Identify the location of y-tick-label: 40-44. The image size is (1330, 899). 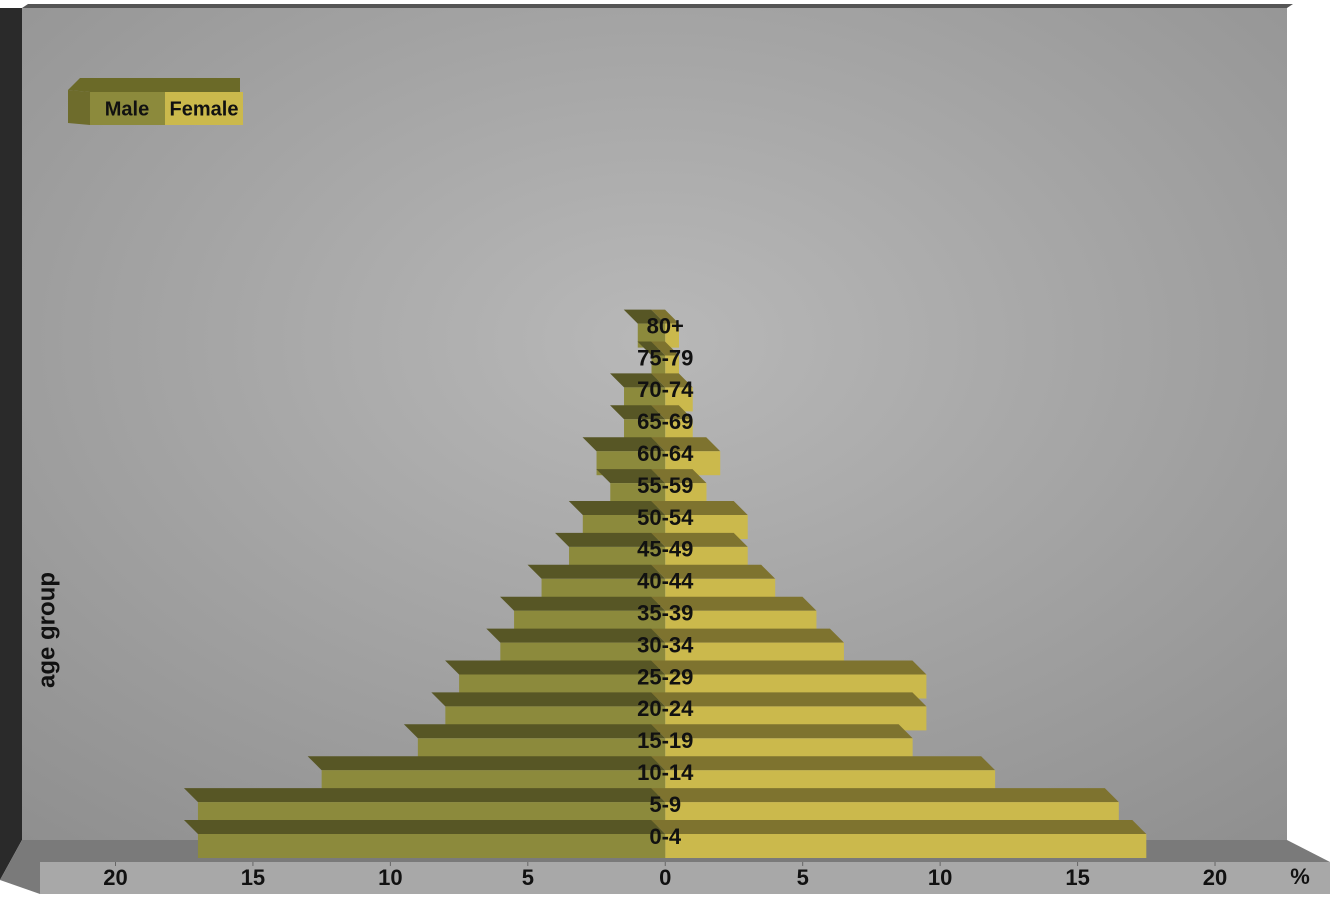
(665, 581).